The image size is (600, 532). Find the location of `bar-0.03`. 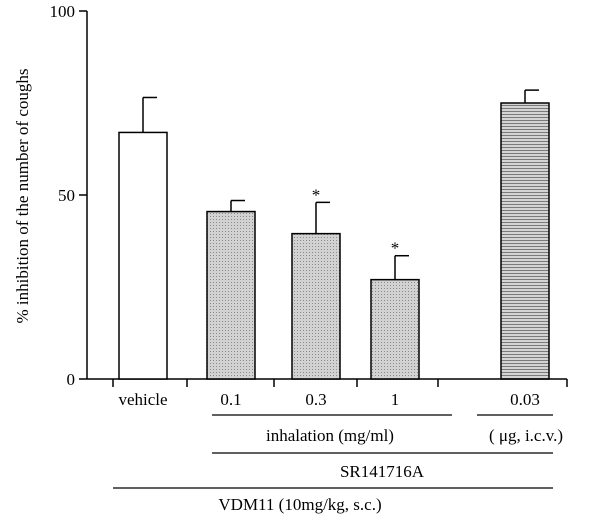

bar-0.03 is located at coordinates (525, 241).